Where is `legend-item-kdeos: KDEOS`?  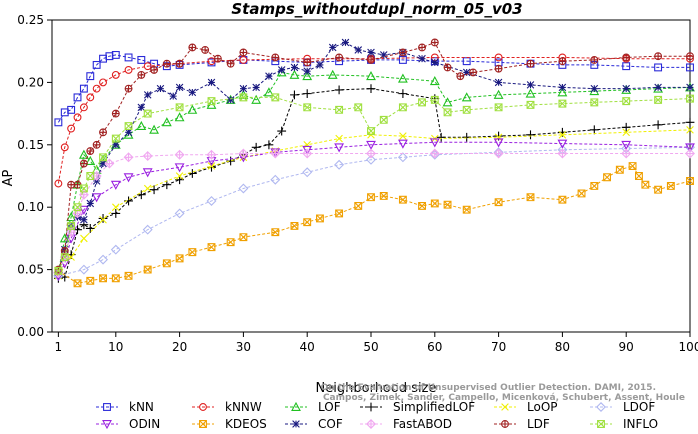
legend-item-kdeos: KDEOS is located at coordinates (229, 424).